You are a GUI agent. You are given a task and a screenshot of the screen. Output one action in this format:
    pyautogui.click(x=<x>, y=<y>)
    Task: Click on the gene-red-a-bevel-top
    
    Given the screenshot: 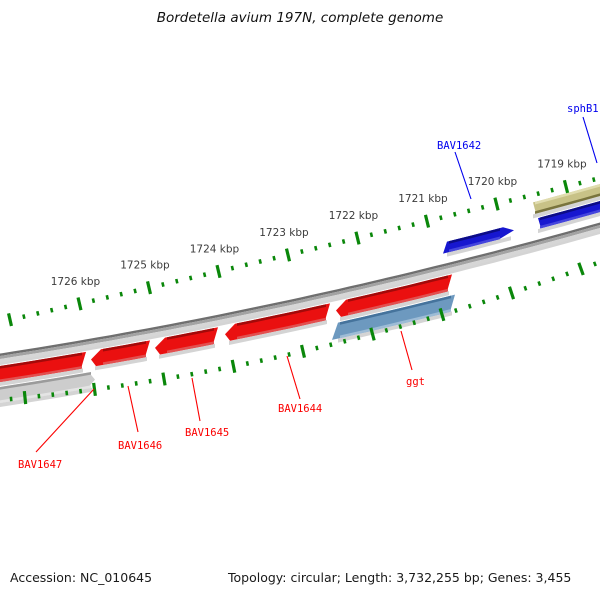 What is the action you would take?
    pyautogui.click(x=41, y=360)
    